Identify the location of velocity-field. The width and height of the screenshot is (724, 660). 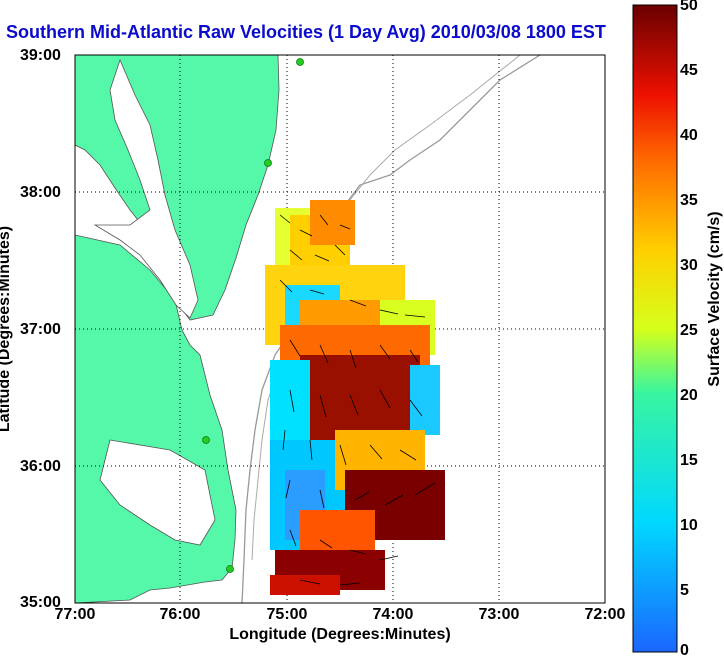
(355, 397).